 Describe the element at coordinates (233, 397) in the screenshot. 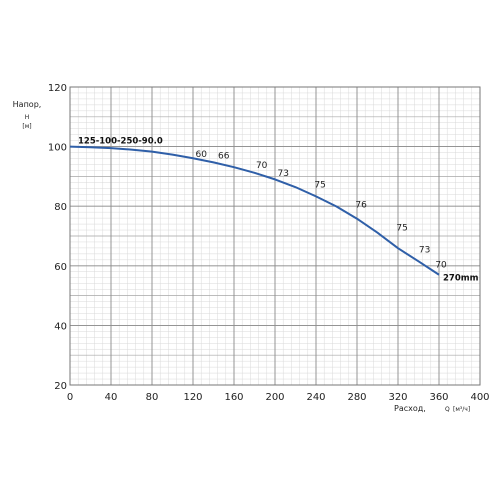

I see `x-tick-label: 160` at that location.